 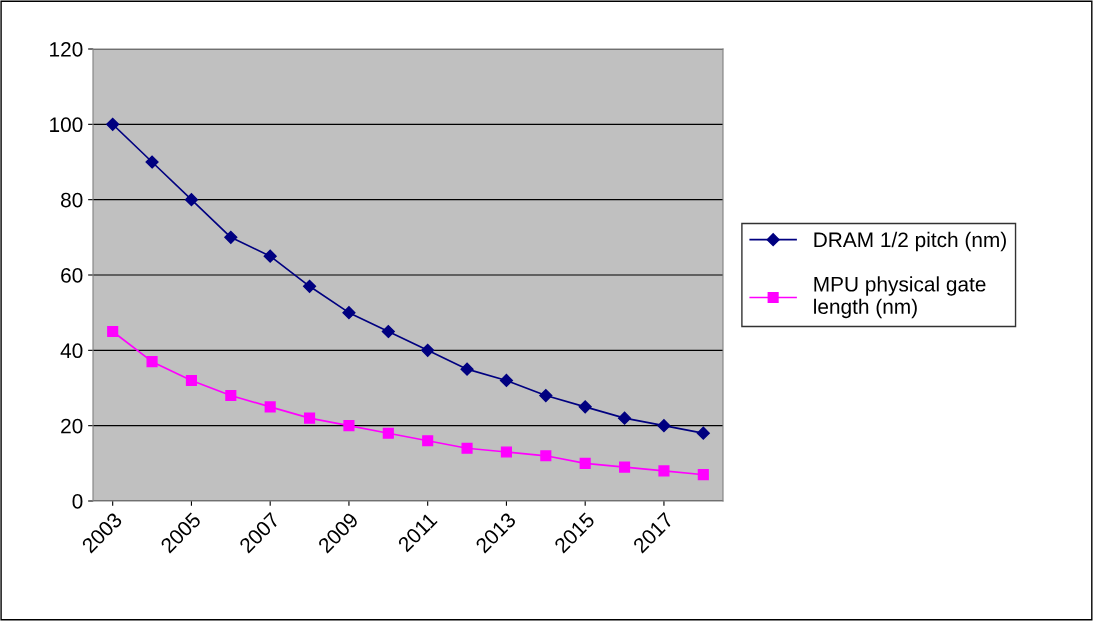 I want to click on y-tick-label: 40, so click(x=71, y=351).